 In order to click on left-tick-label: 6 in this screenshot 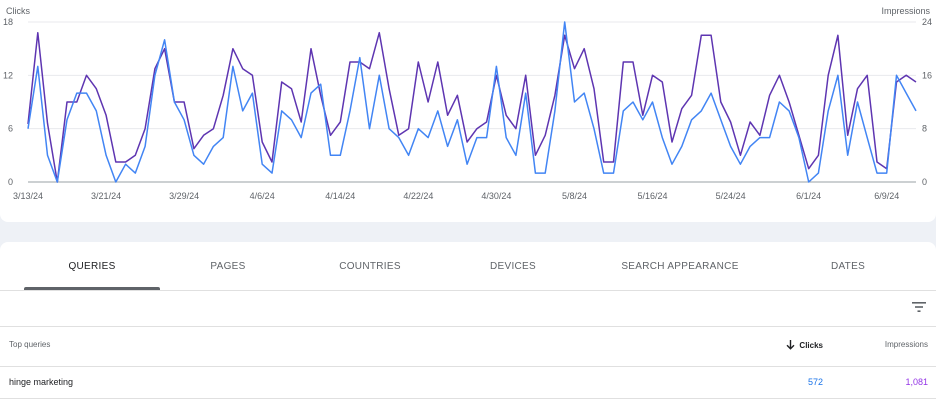, I will do `click(10, 129)`.